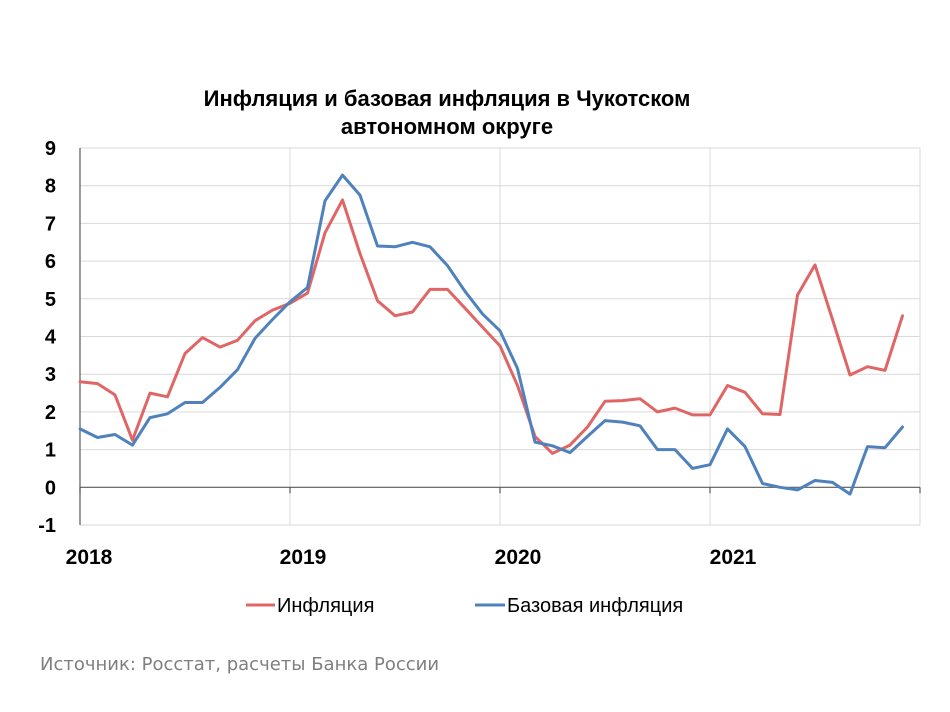 The image size is (950, 712). I want to click on chart-title-line1: Инфляция и базовая инфляция в Чукотском, so click(447, 98).